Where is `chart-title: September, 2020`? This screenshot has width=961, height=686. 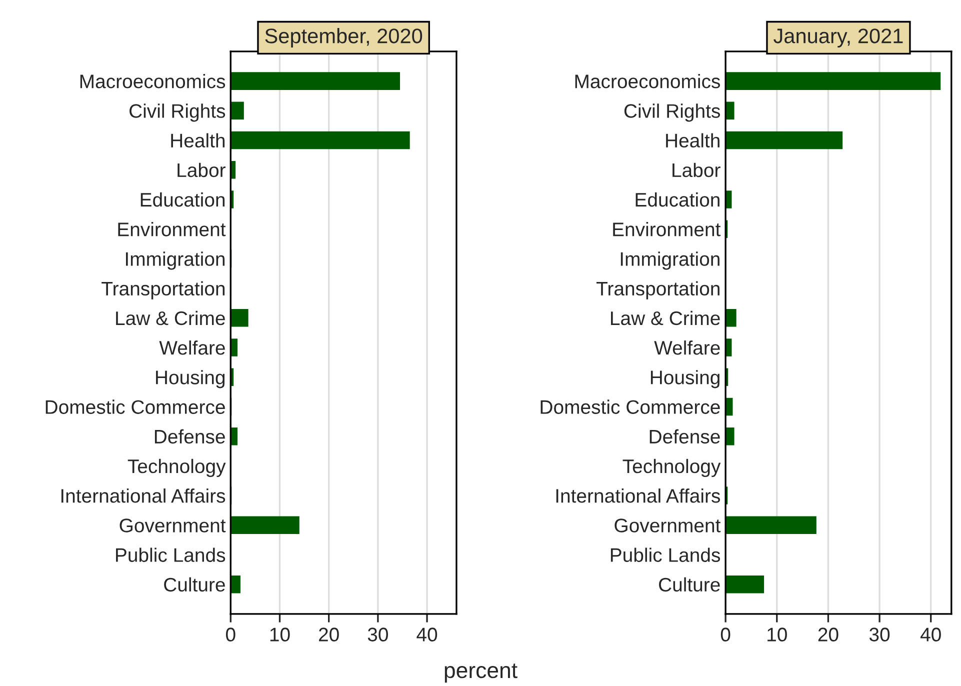
chart-title: September, 2020 is located at coordinates (343, 38).